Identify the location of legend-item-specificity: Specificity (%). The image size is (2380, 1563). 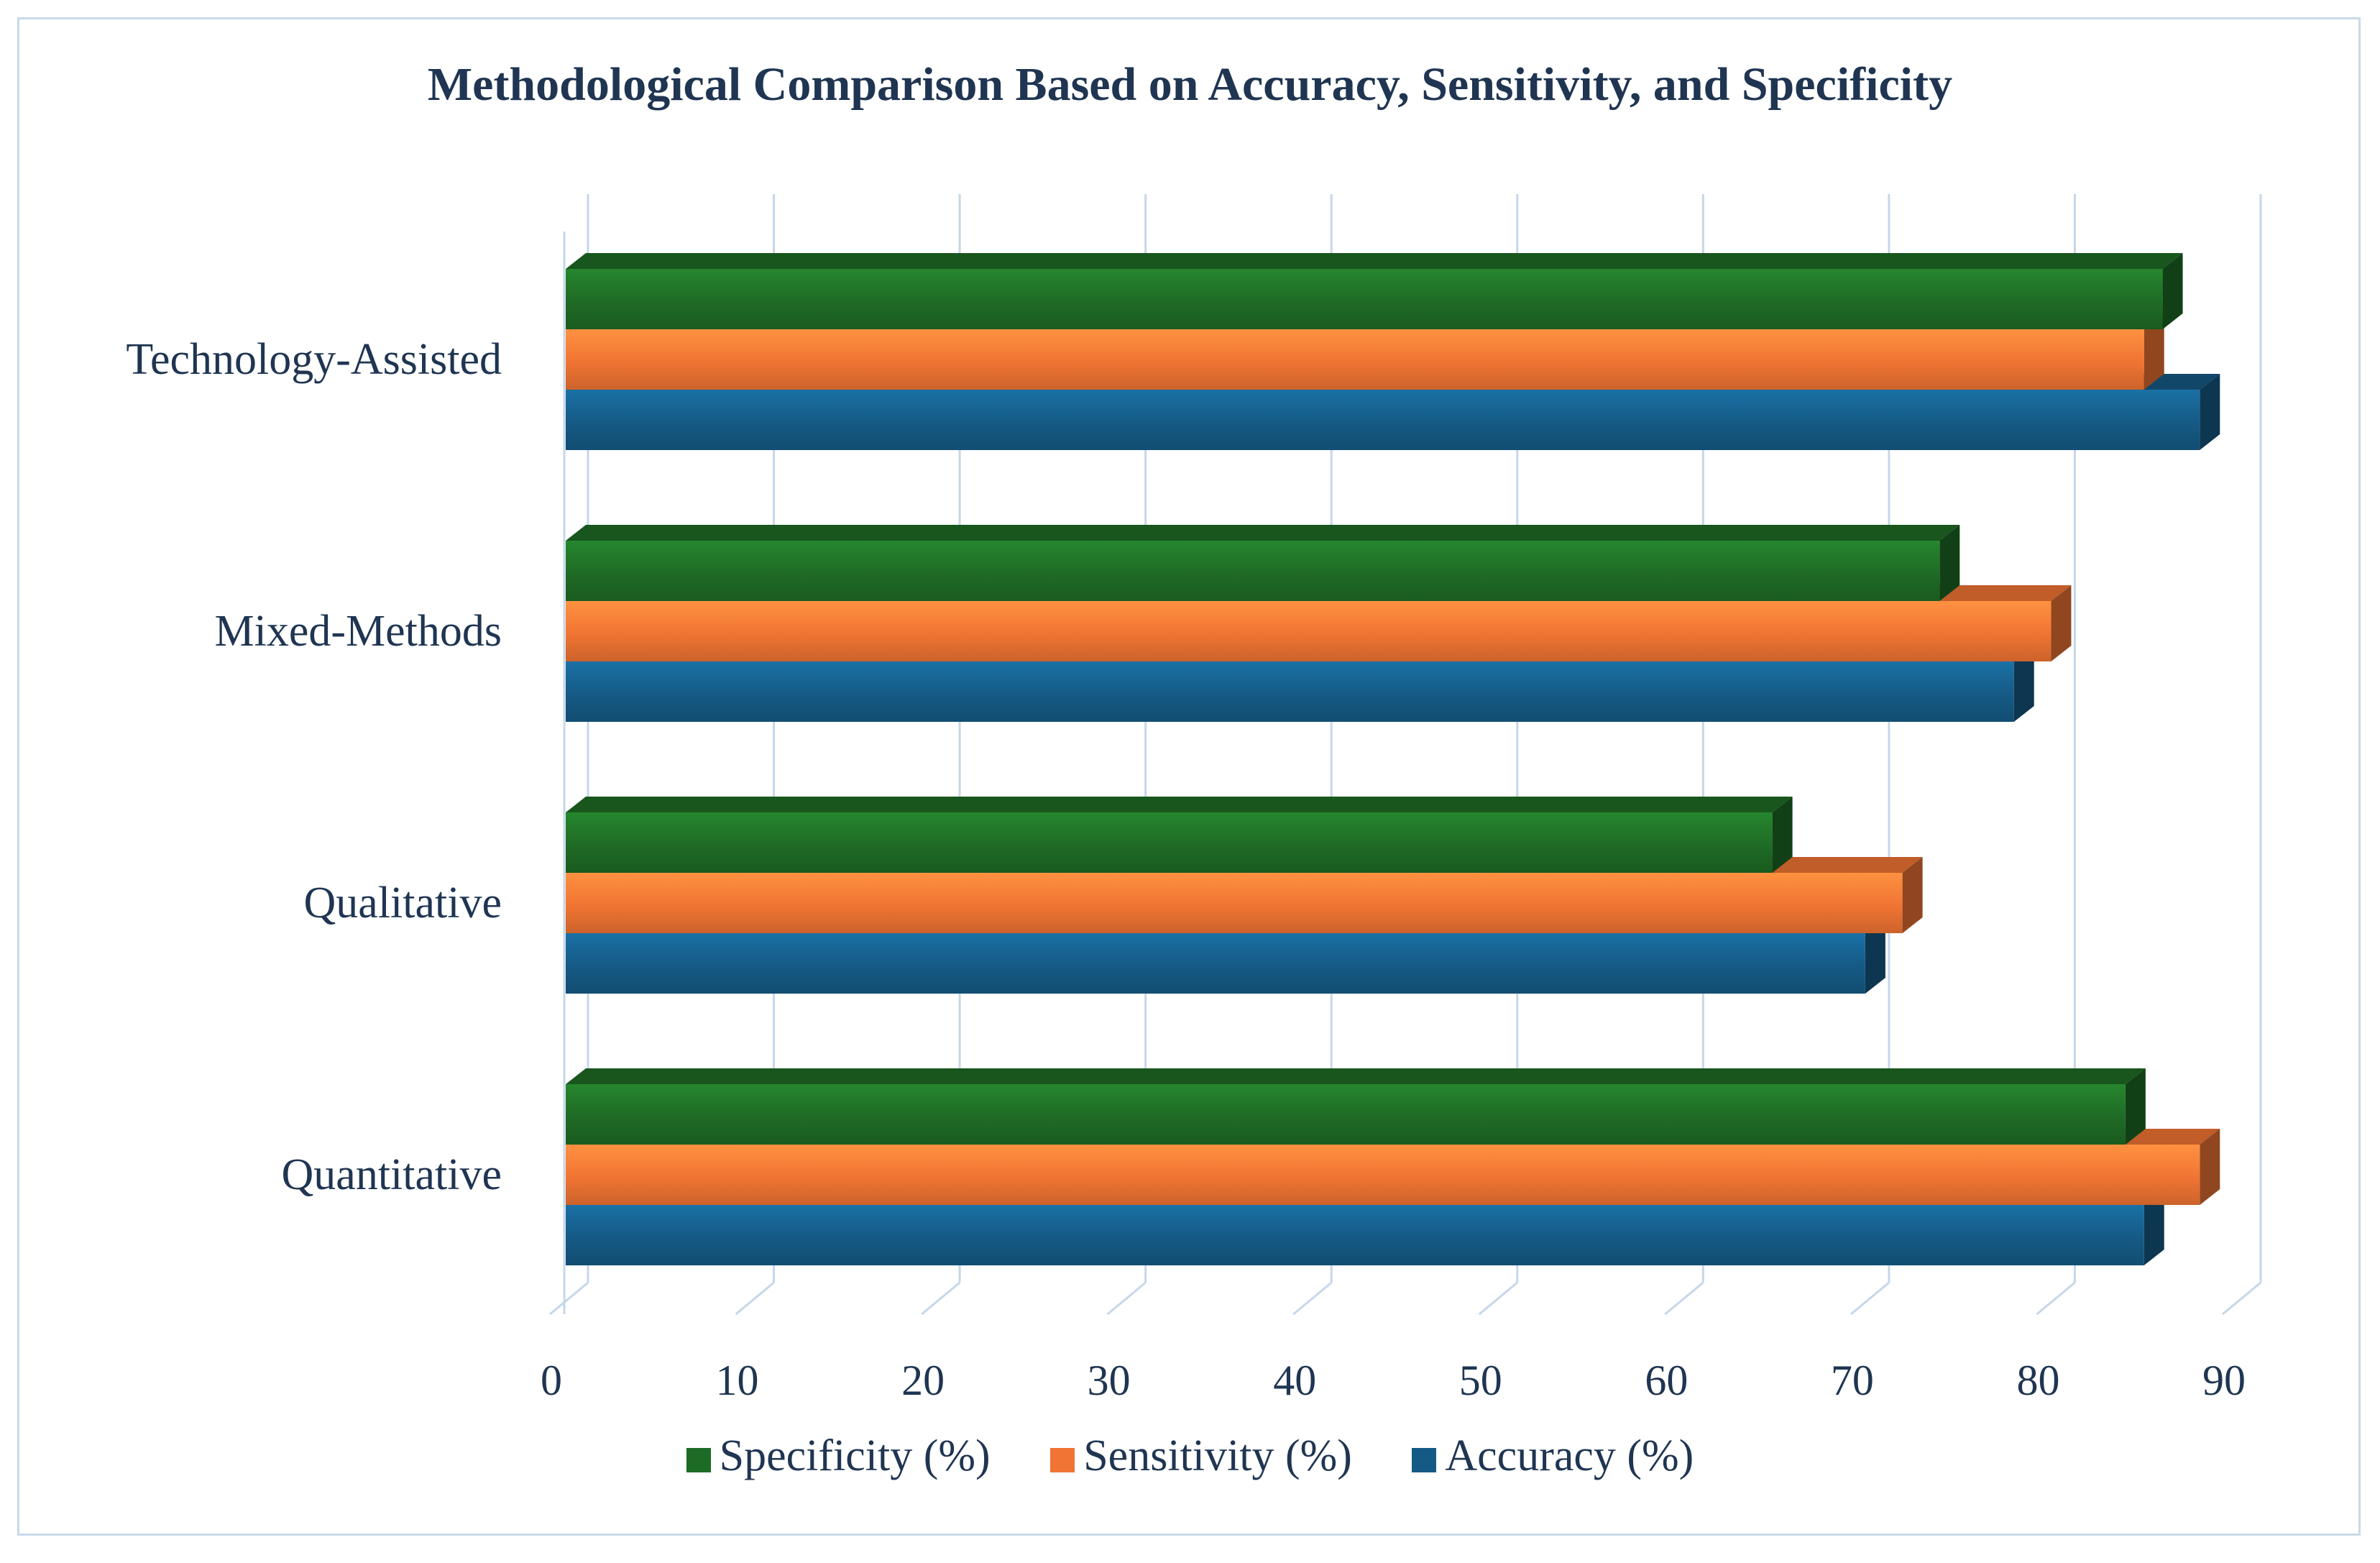
(838, 1456).